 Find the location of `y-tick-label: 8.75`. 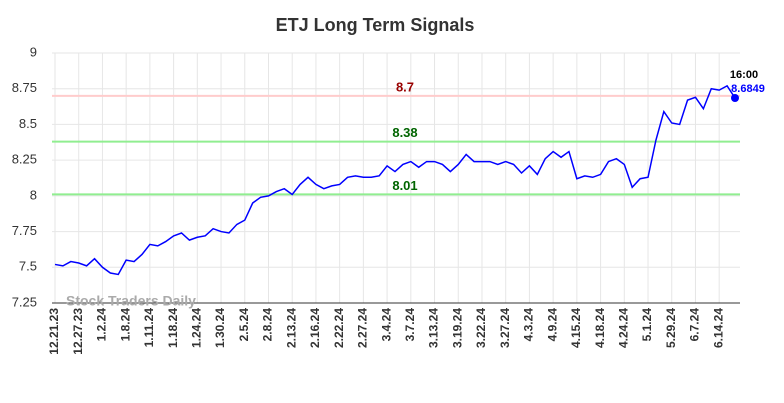

y-tick-label: 8.75 is located at coordinates (24, 87).